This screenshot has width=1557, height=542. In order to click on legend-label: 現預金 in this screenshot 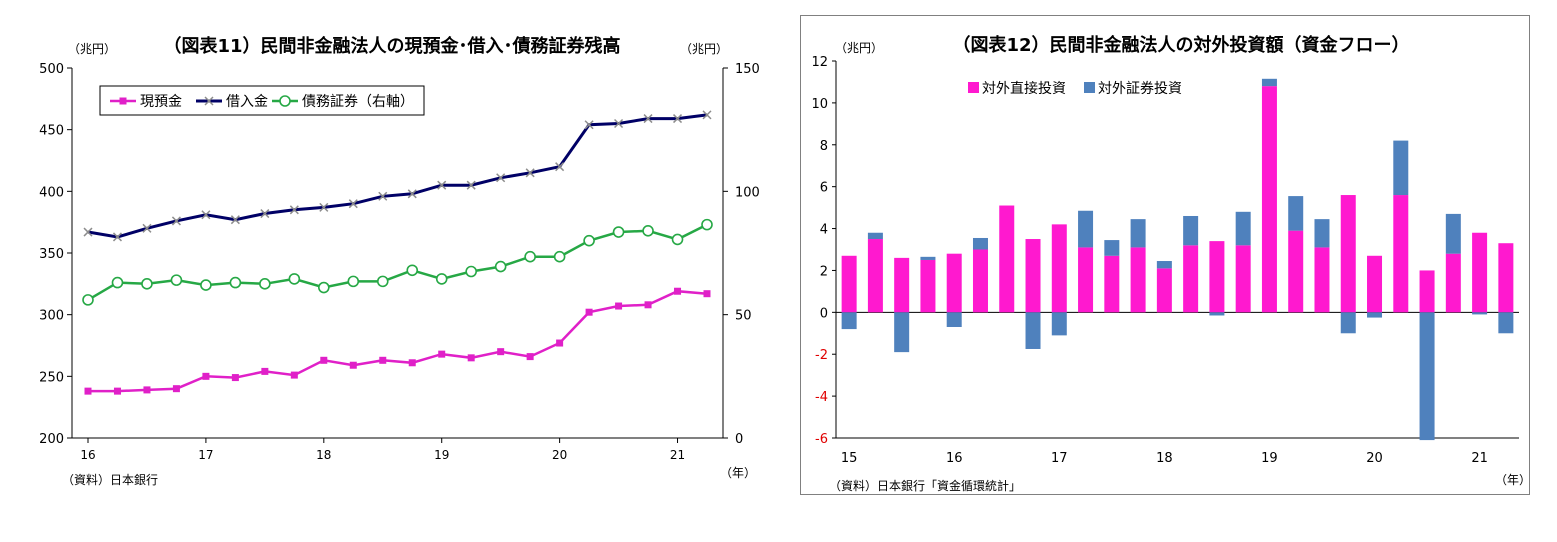, I will do `click(161, 102)`.